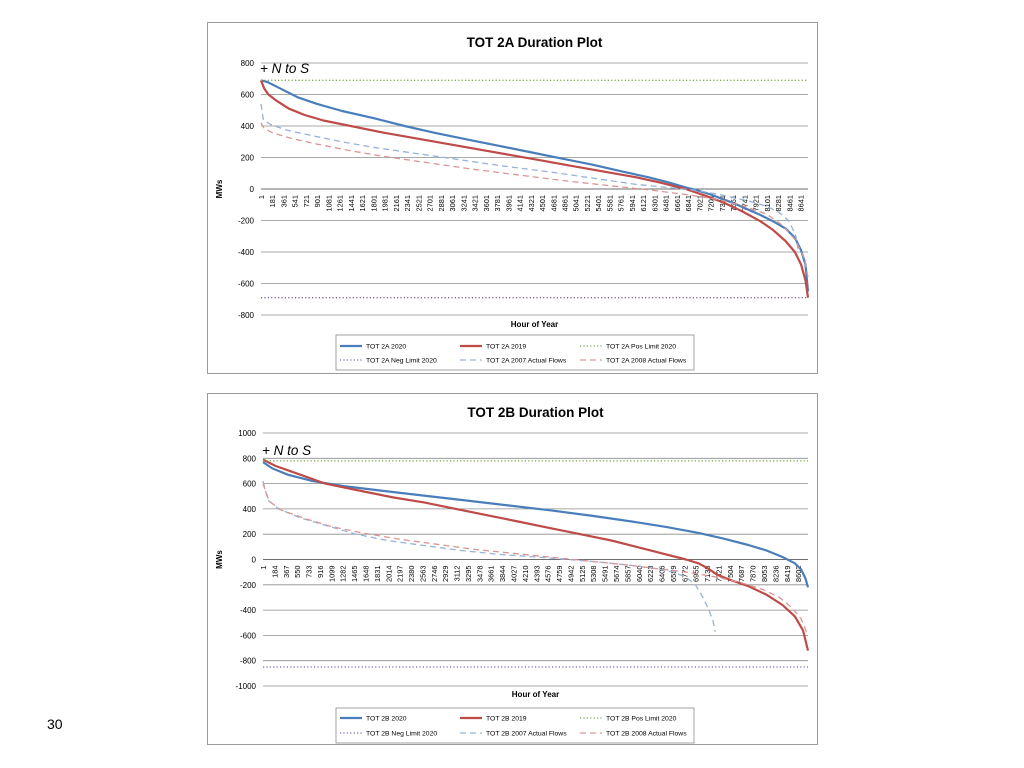 Image resolution: width=1024 pixels, height=768 pixels. What do you see at coordinates (331, 574) in the screenshot?
I see `x-tick-label: 1099` at bounding box center [331, 574].